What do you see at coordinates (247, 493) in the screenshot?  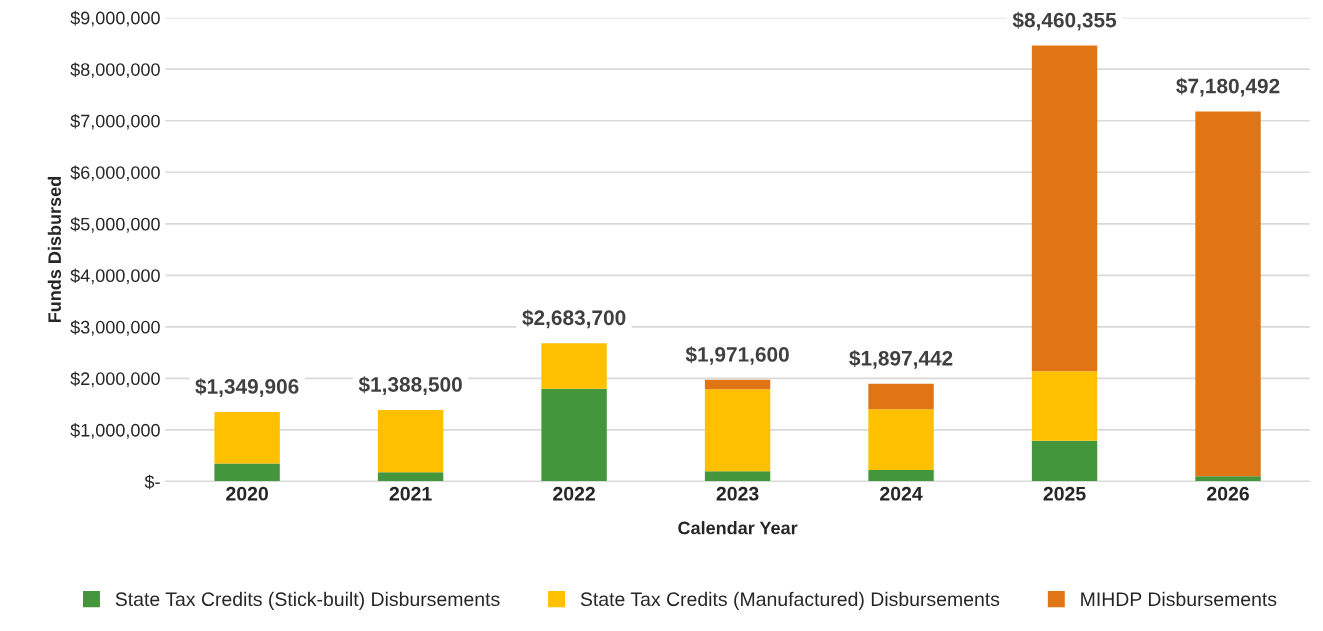 I see `x-tick-label: 2020` at bounding box center [247, 493].